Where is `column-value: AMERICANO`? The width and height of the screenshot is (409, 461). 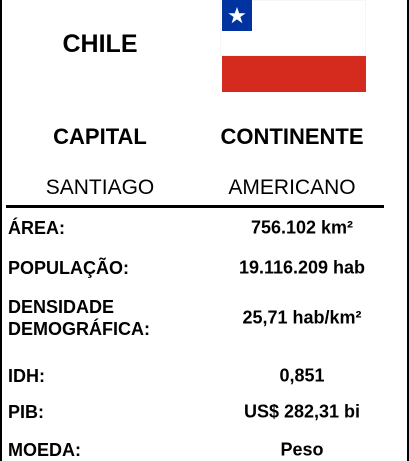 column-value: AMERICANO is located at coordinates (292, 187).